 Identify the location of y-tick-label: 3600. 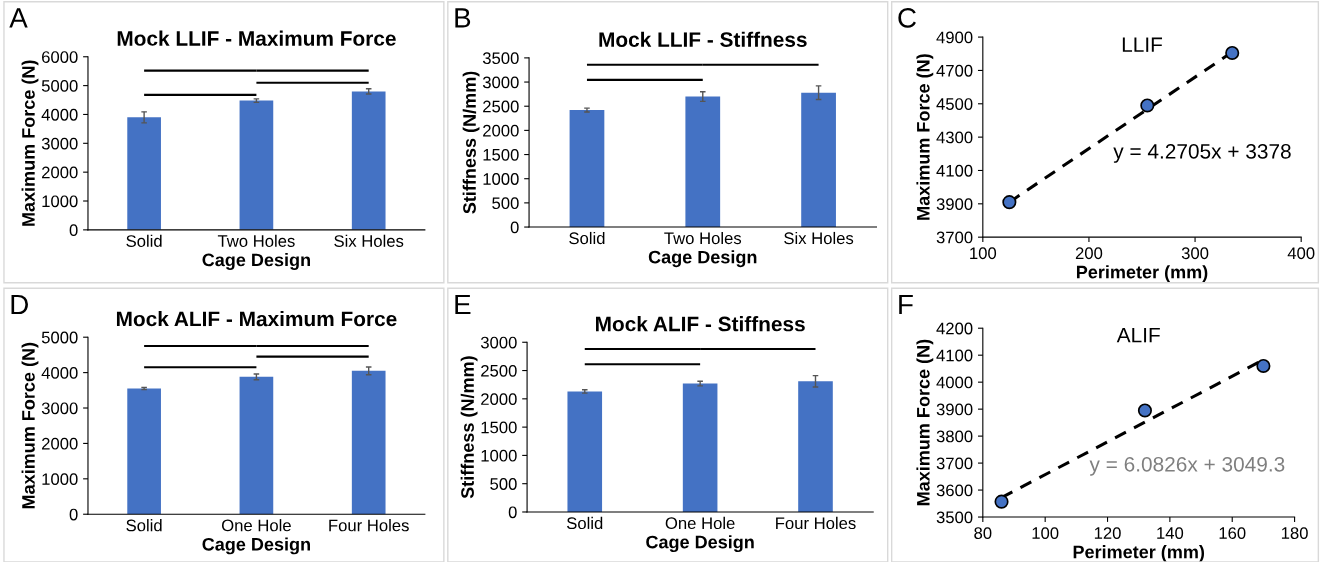
(954, 490).